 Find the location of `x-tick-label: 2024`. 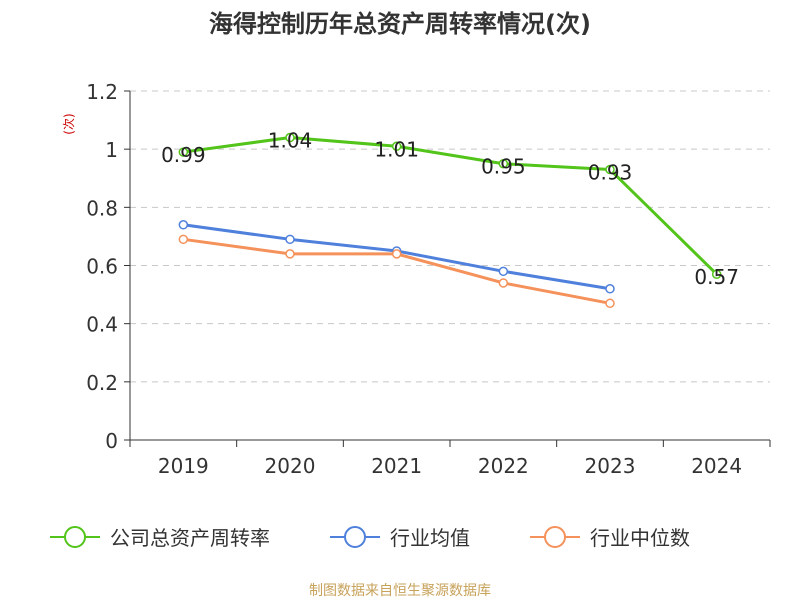

x-tick-label: 2024 is located at coordinates (716, 466).